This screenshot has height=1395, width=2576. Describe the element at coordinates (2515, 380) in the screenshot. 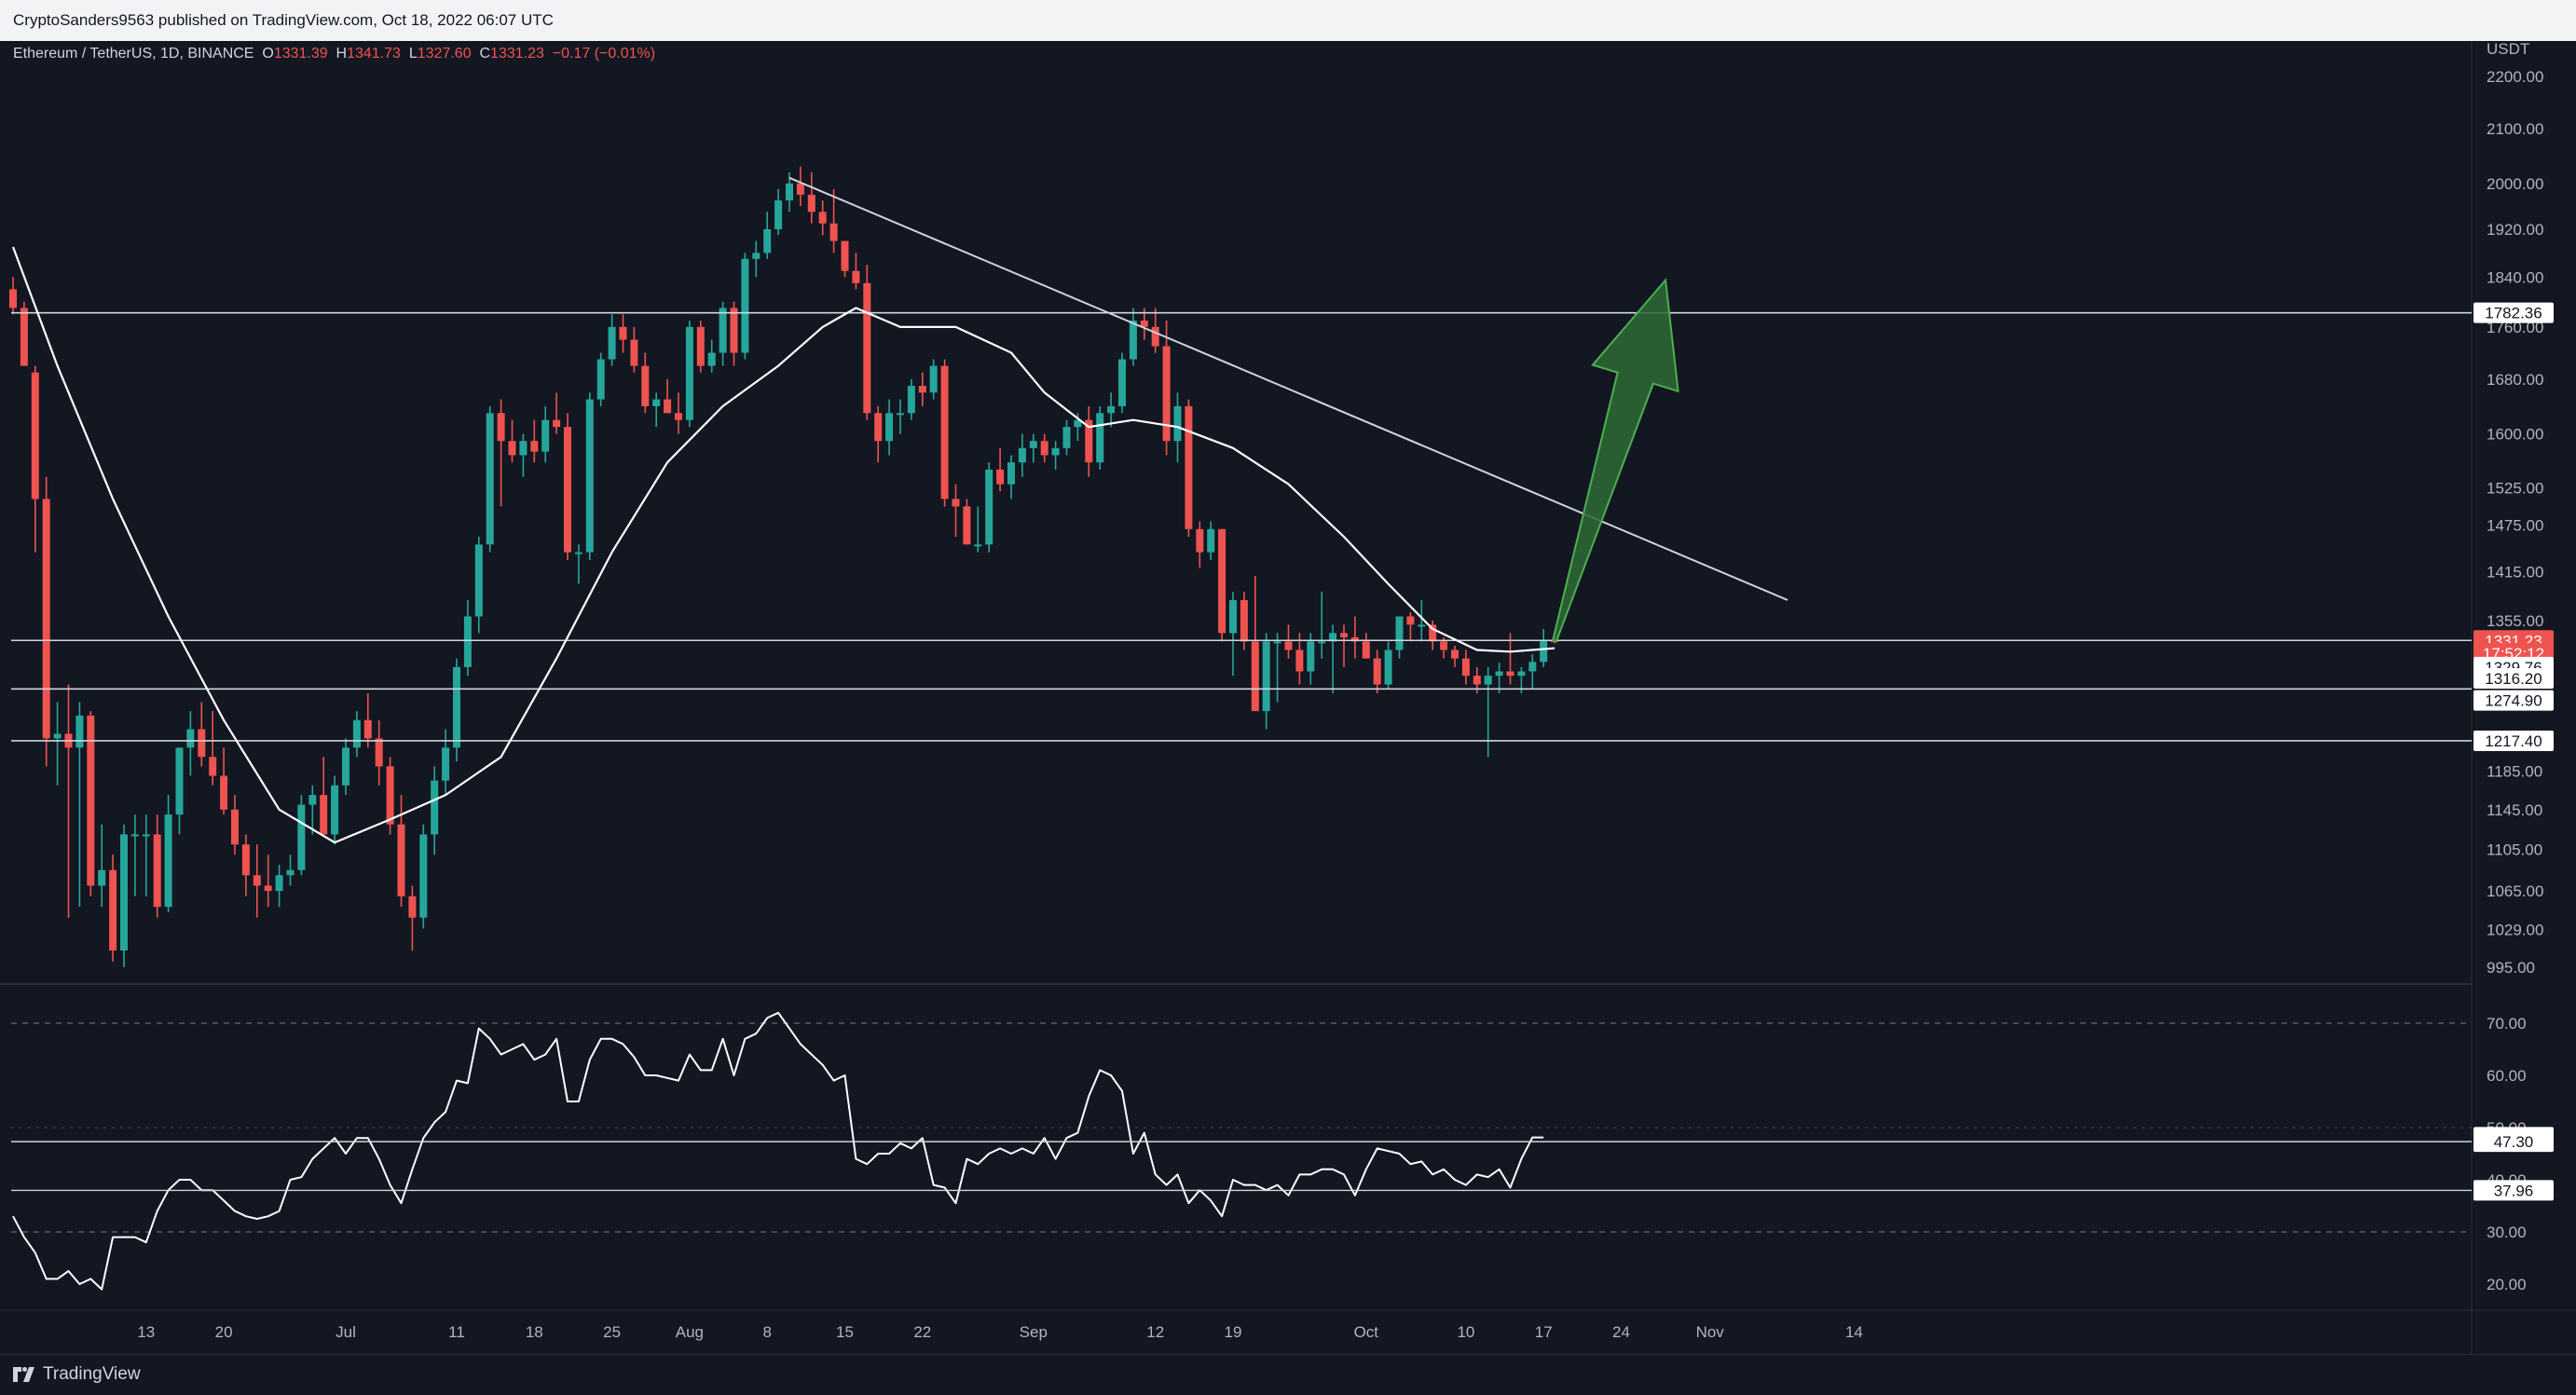

I see `price-tick-label: 1680.00` at that location.